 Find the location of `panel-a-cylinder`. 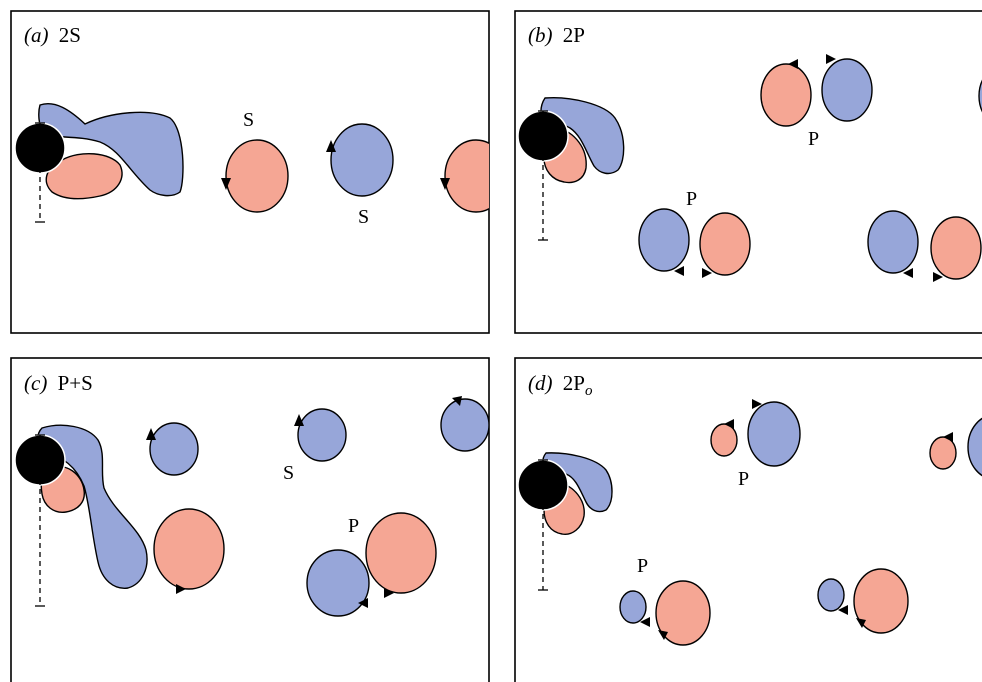

panel-a-cylinder is located at coordinates (40, 148).